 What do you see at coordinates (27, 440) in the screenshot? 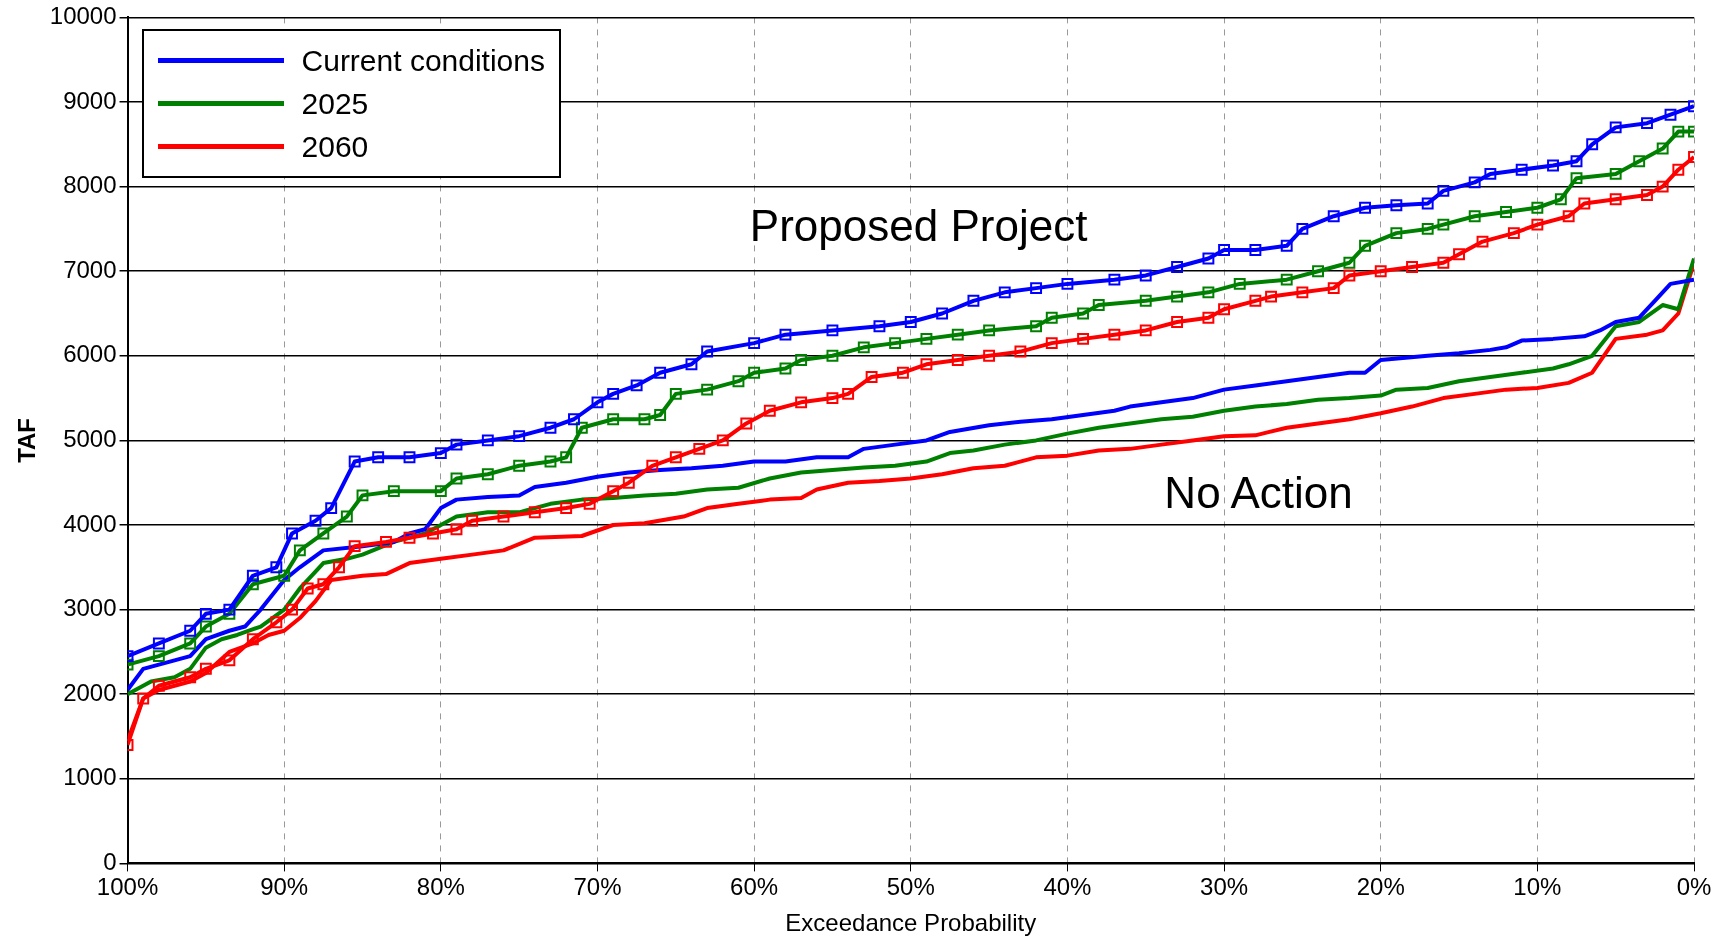
I see `y-axis-title: TAF` at bounding box center [27, 440].